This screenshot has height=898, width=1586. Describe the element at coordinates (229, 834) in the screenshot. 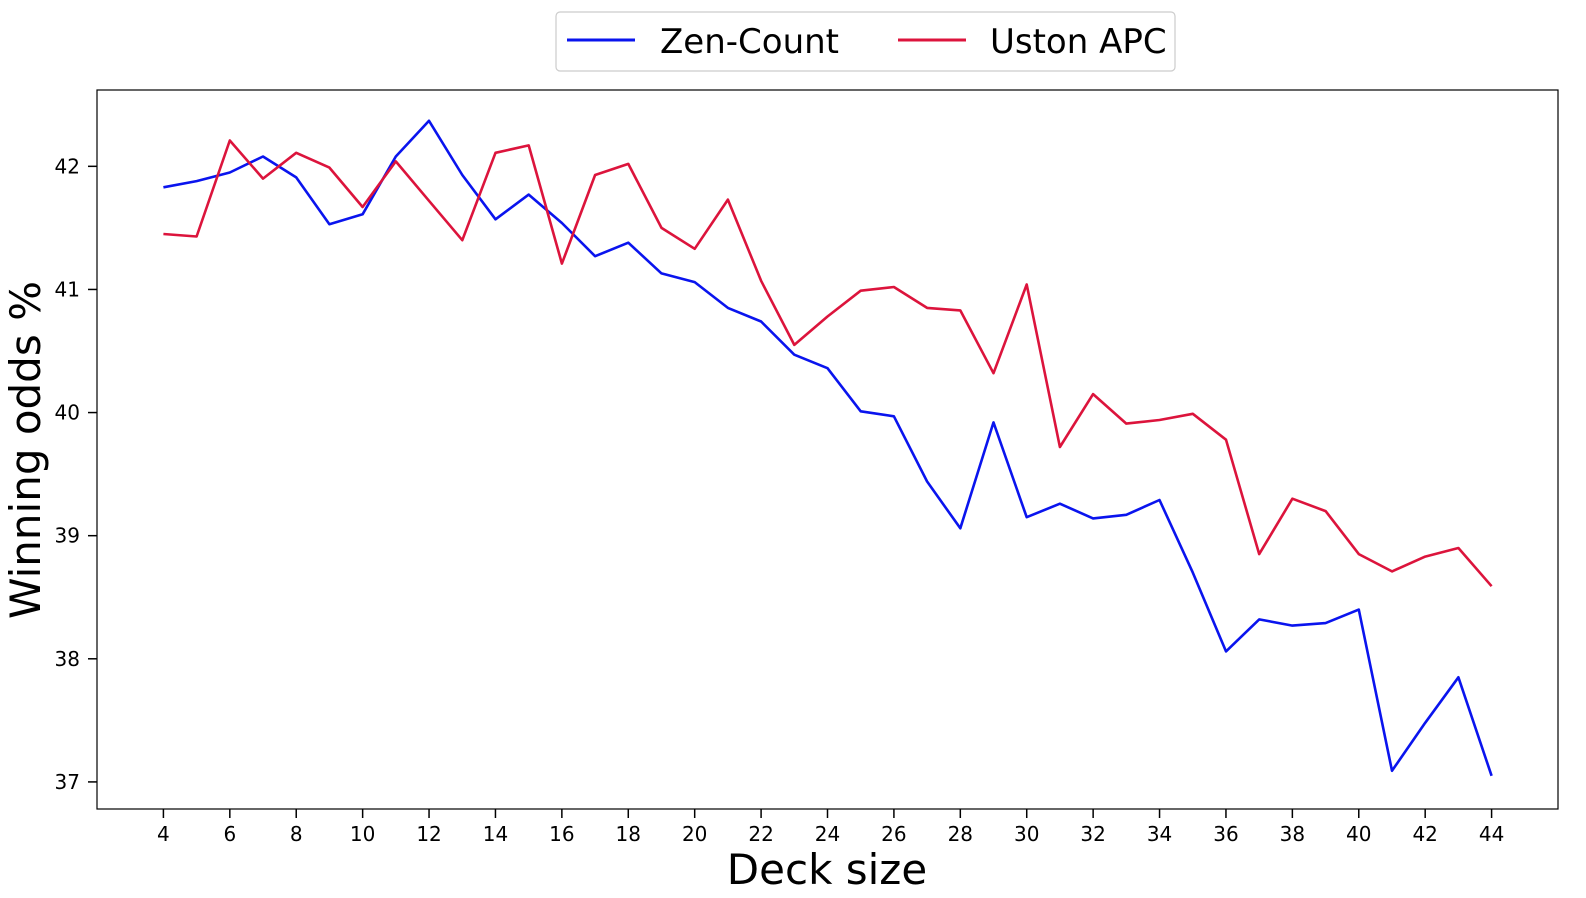

I see `x-tick-label: 6` at that location.